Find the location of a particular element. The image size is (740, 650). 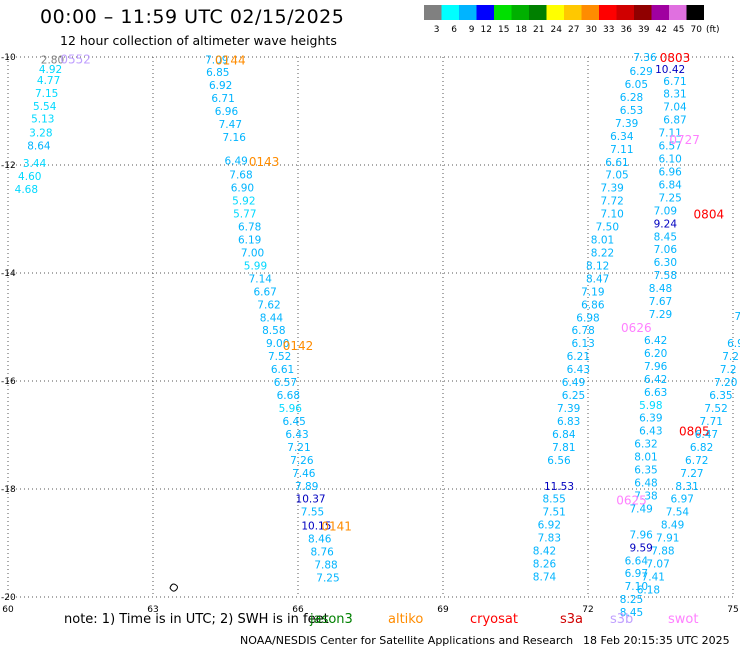

swh-value-label: 7.88 is located at coordinates (325, 566).